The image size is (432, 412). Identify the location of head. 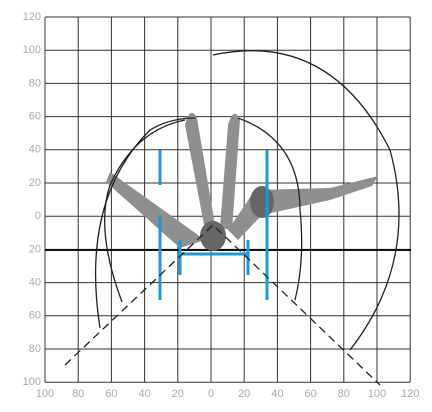
(213, 236).